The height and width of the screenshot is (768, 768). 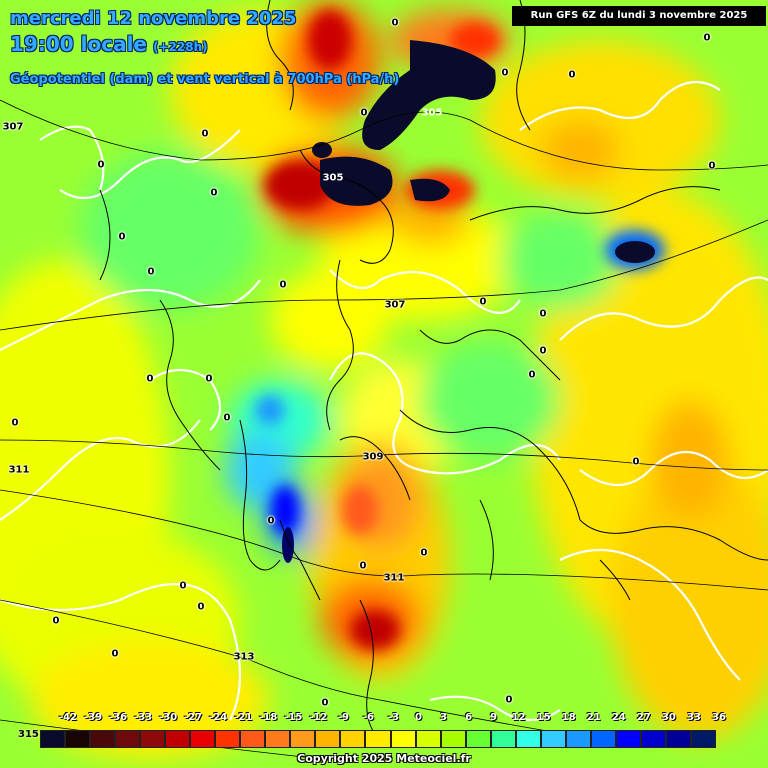 What do you see at coordinates (244, 657) in the screenshot?
I see `geopotential-label: 313` at bounding box center [244, 657].